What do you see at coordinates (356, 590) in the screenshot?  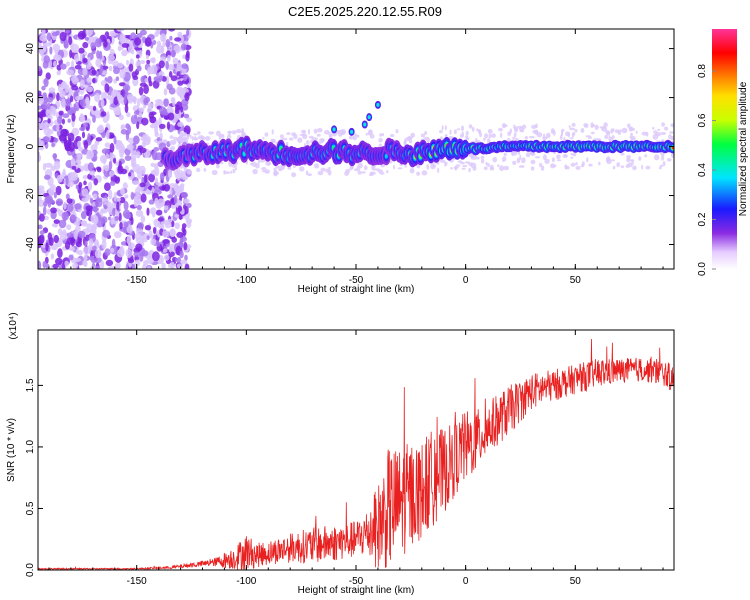 I see `snr-x-axis-label: Height of straight line (km)` at bounding box center [356, 590].